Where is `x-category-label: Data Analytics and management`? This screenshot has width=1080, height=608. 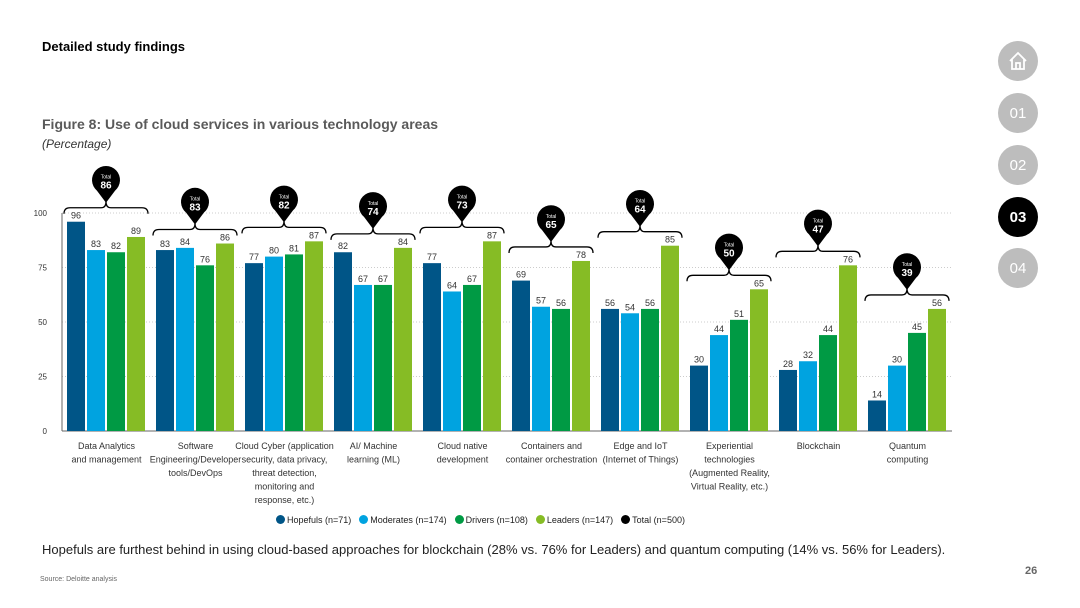
x-category-label: Data Analytics and management is located at coordinates (106, 453).